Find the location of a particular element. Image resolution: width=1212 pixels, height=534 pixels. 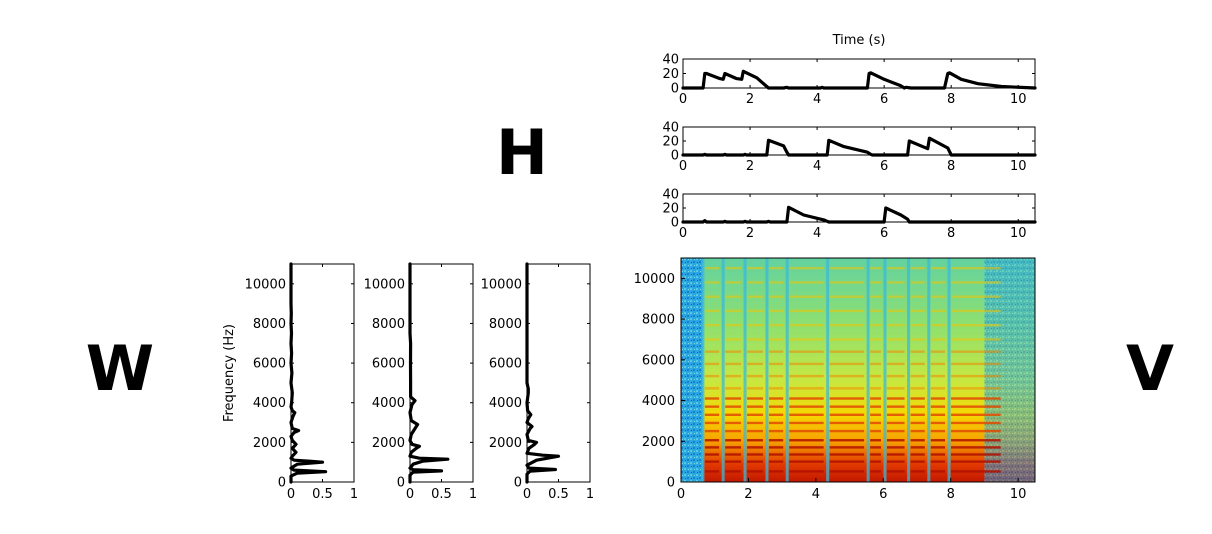

w-col-3-frame is located at coordinates (558, 373).